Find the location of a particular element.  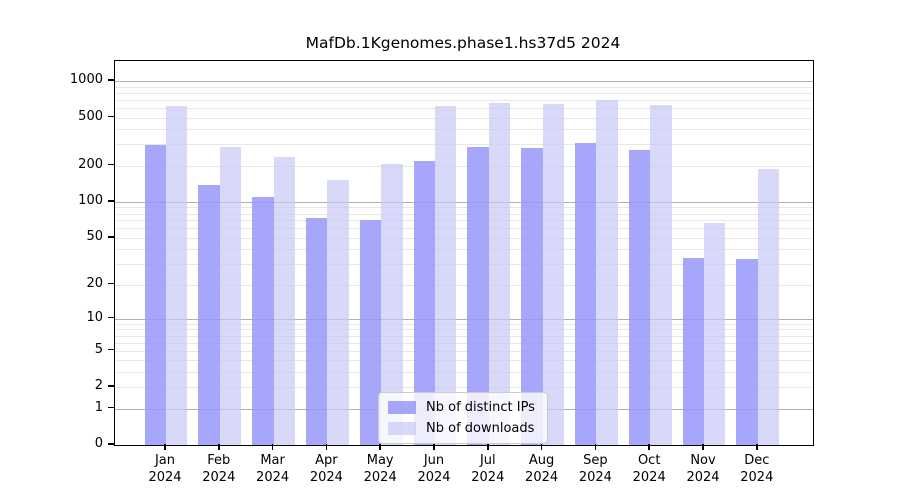

bar-jul-downloads is located at coordinates (499, 274).